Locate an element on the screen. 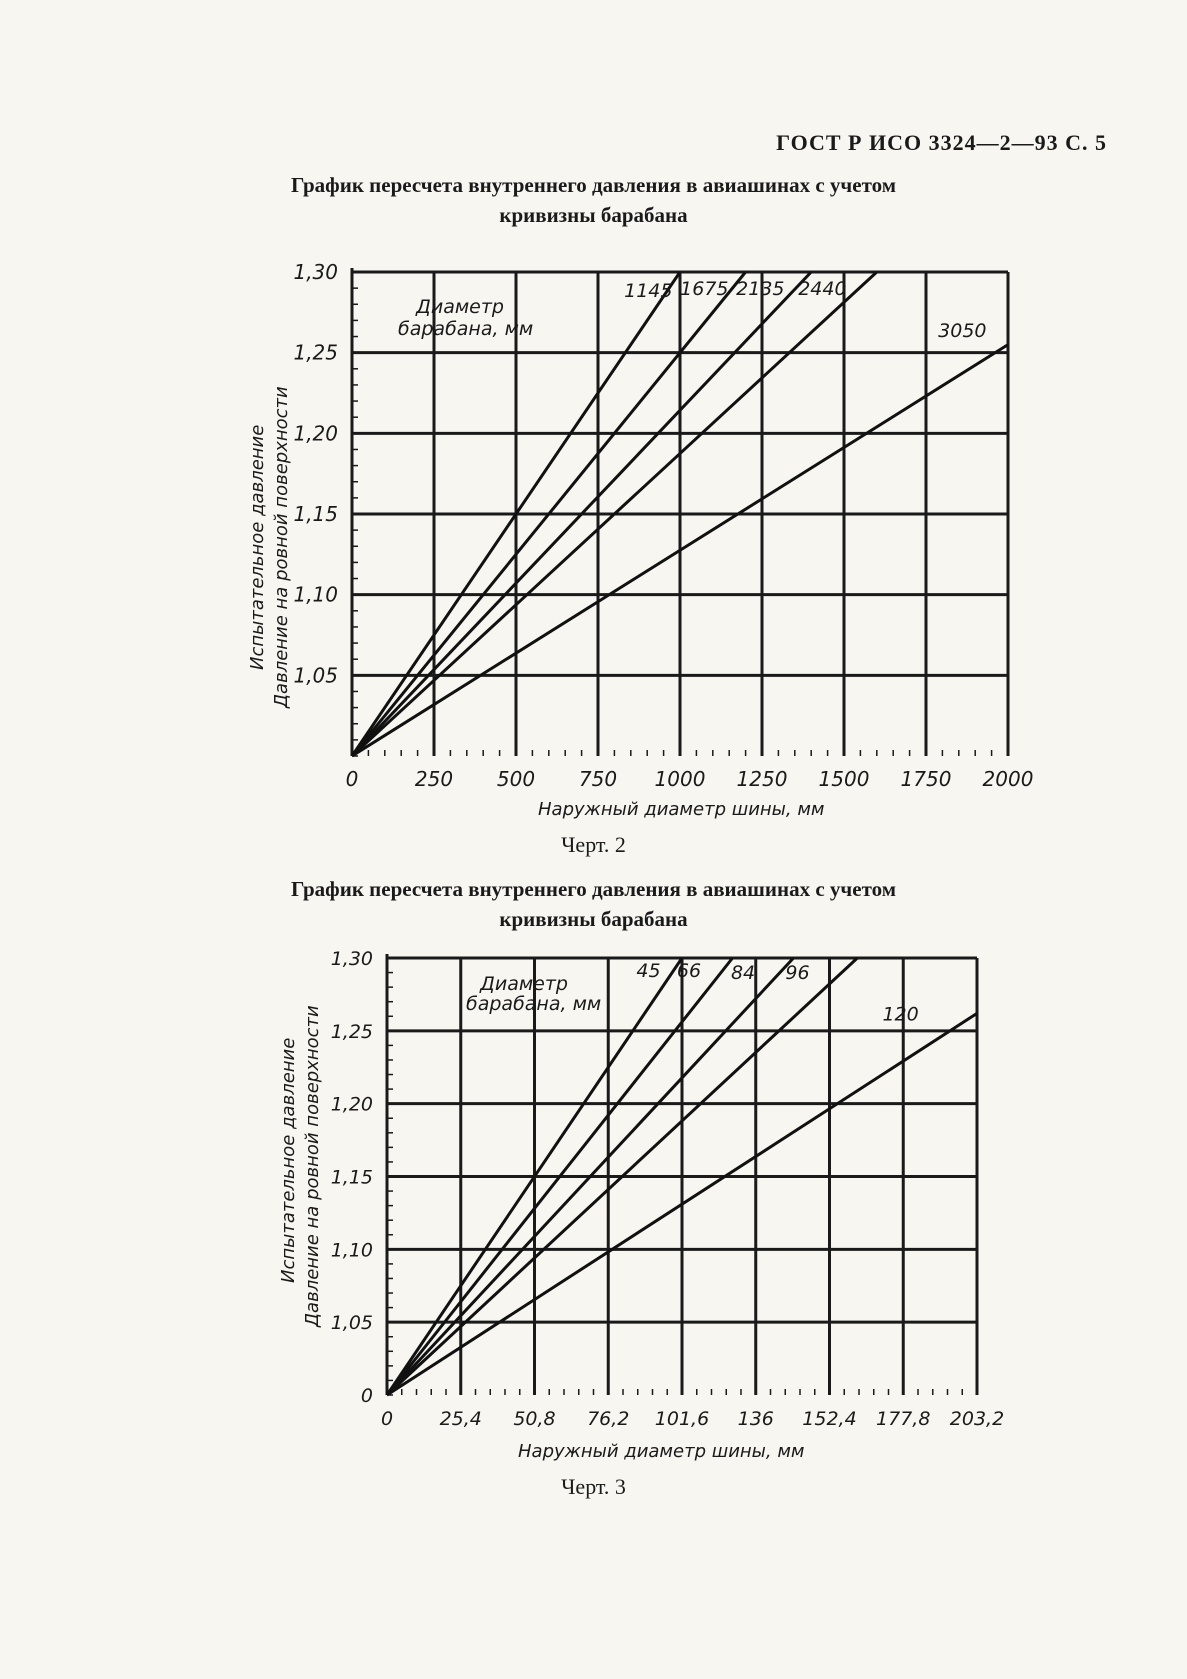  chart-1-title-line2: кривизны барабана is located at coordinates (593, 215).